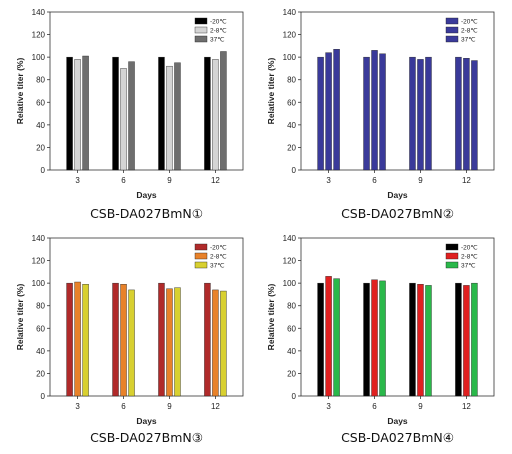 Image resolution: width=512 pixels, height=454 pixels. What do you see at coordinates (397, 437) in the screenshot?
I see `panel-caption: CSB-DA027BmN④` at bounding box center [397, 437].